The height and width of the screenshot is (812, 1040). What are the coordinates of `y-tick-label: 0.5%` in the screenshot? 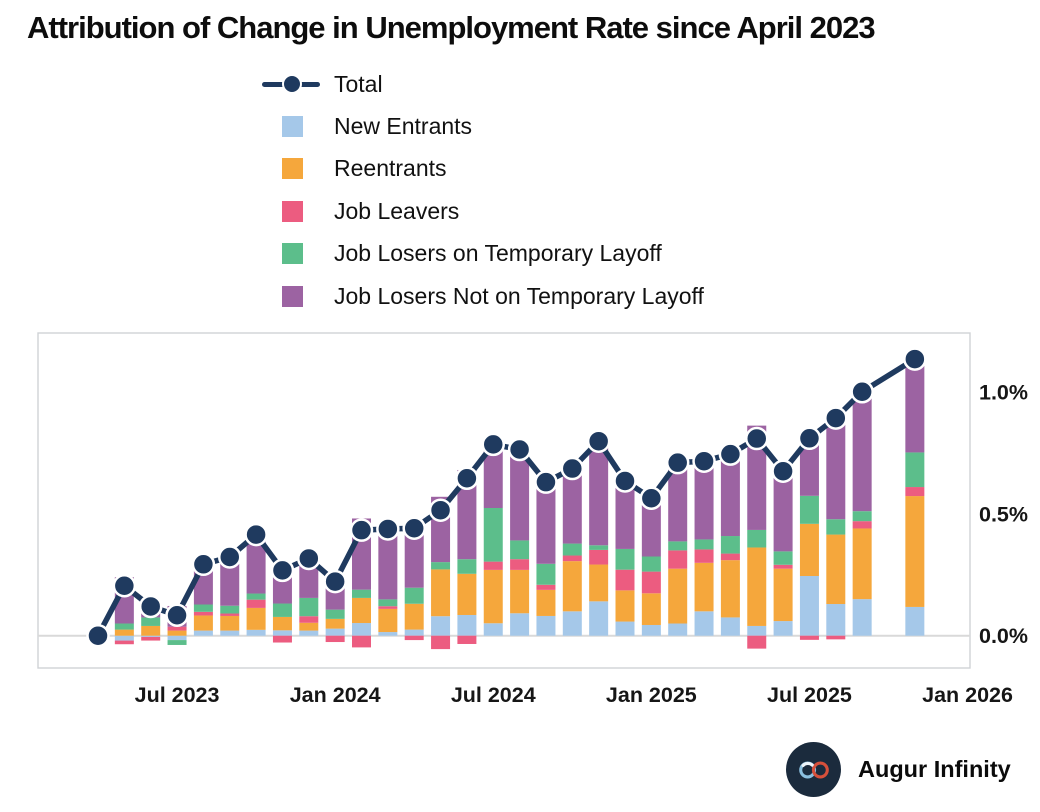 It's located at (1003, 514).